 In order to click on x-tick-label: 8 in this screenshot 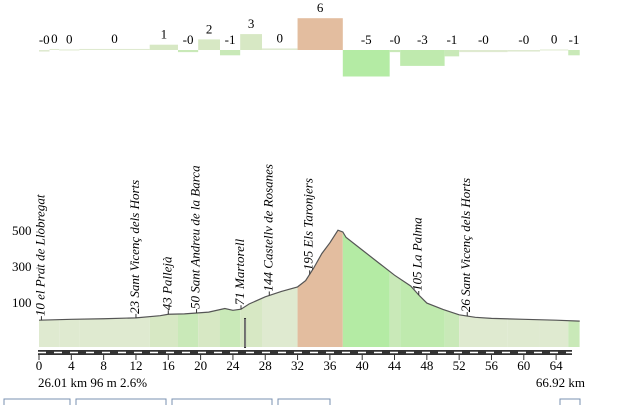, I will do `click(103, 365)`.